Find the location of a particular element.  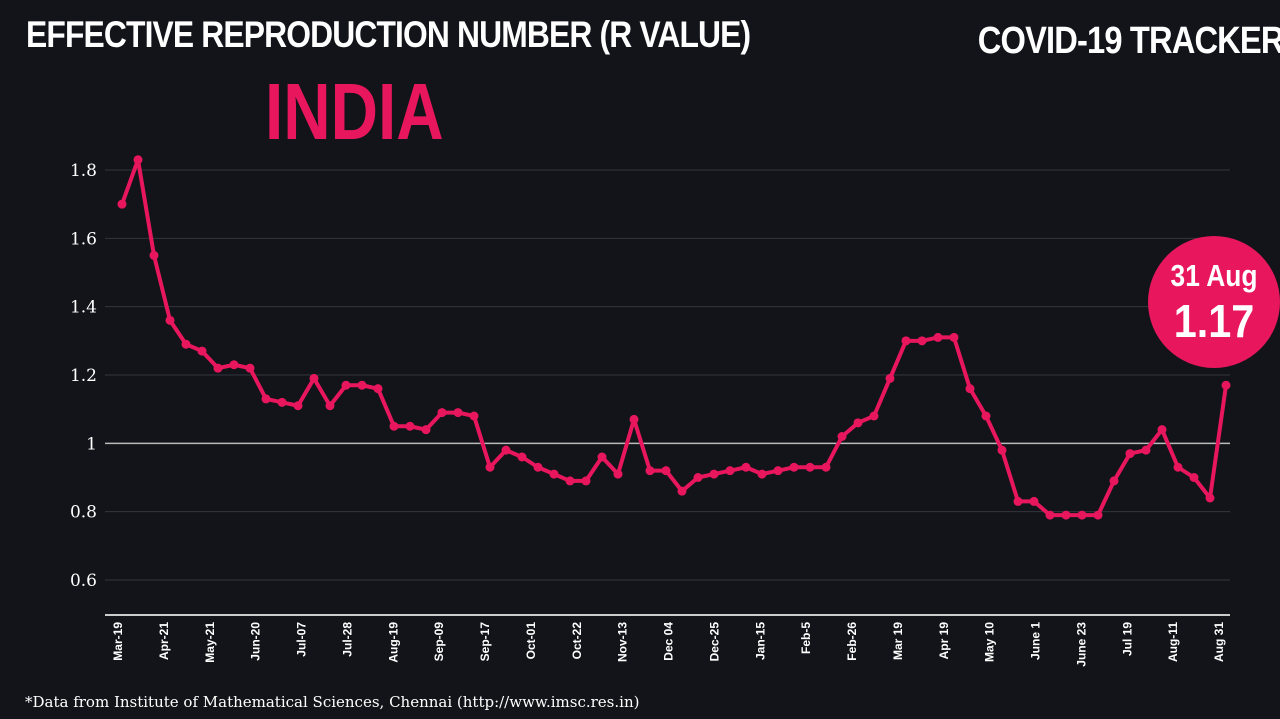

latest-value-callout: 31 Aug 1.17 is located at coordinates (1214, 302).